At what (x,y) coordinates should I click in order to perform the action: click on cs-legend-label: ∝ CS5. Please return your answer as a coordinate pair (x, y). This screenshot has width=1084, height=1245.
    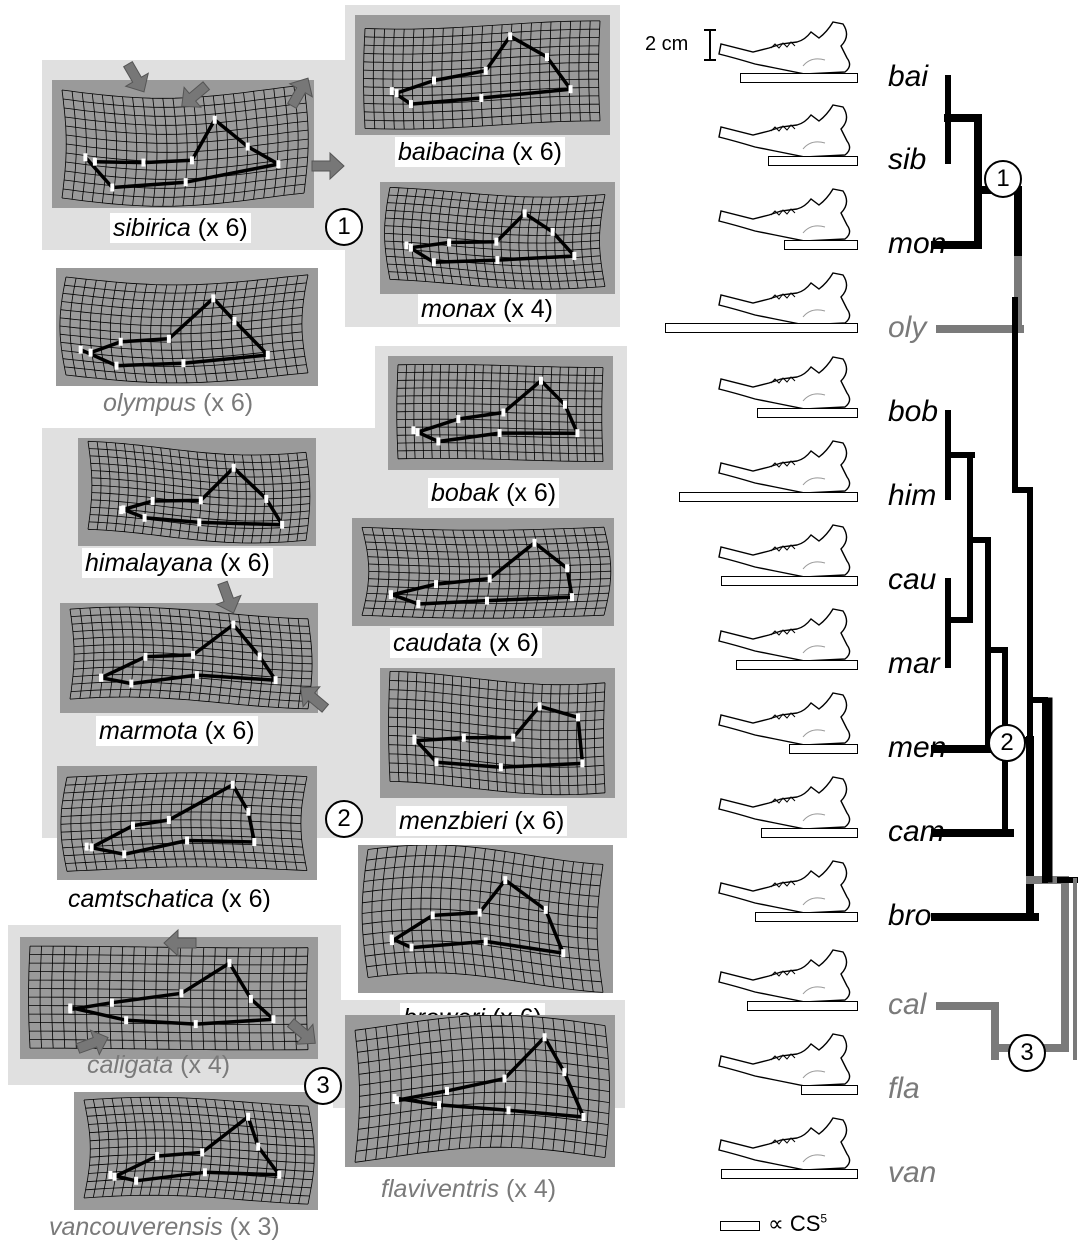
    Looking at the image, I should click on (798, 1223).